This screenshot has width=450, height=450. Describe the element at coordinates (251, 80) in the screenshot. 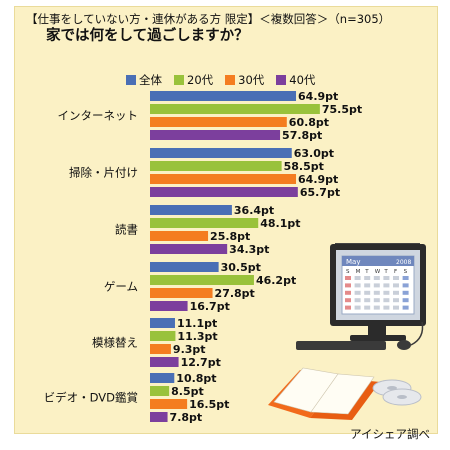

I see `legend-label: 30代` at that location.